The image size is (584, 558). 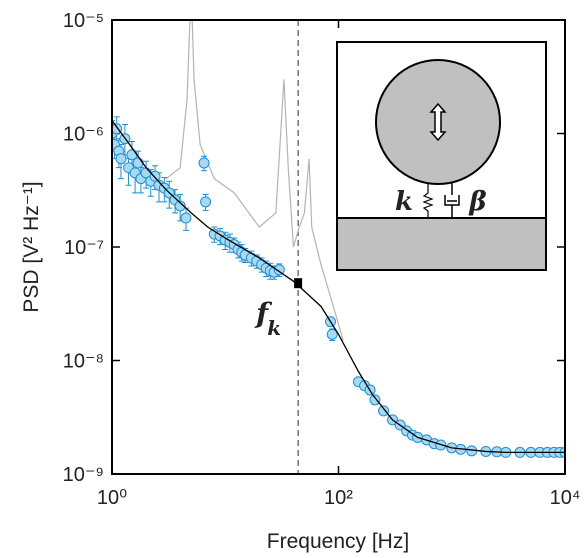 What do you see at coordinates (441, 244) in the screenshot?
I see `inset-wall` at bounding box center [441, 244].